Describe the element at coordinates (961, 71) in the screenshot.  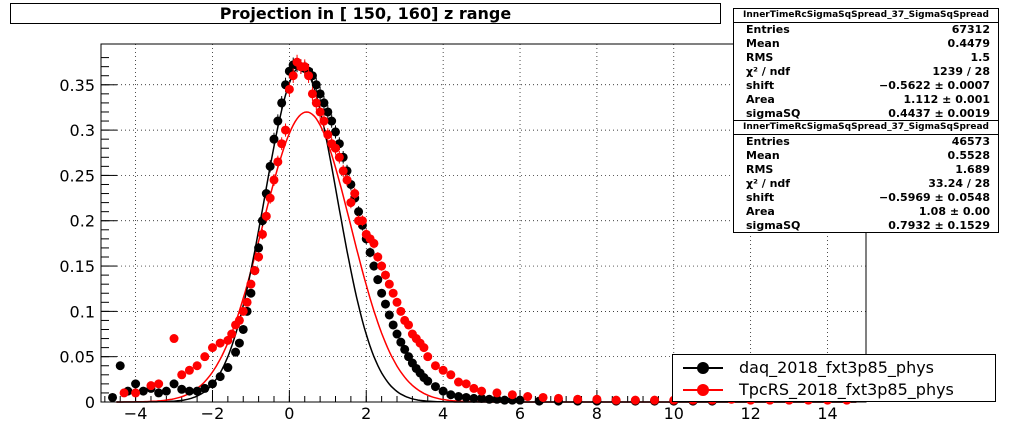
I see `stats-value: 1239 / 28` at that location.